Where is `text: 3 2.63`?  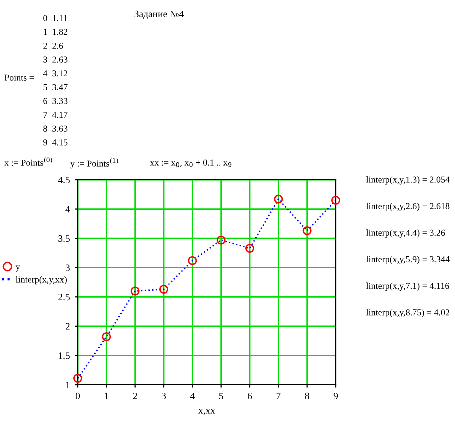
text: 3 2.63 is located at coordinates (56, 59).